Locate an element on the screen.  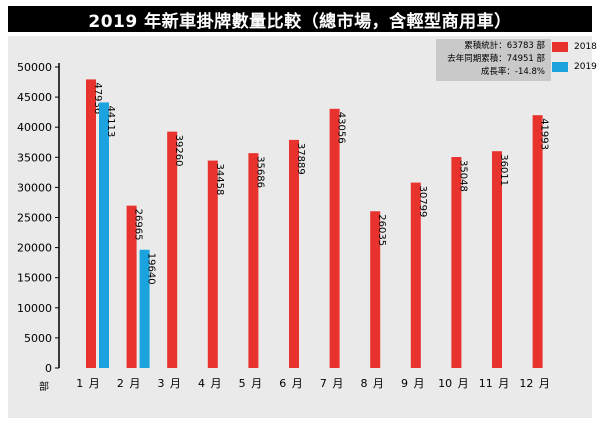
data-label: 35048 is located at coordinates (462, 176).